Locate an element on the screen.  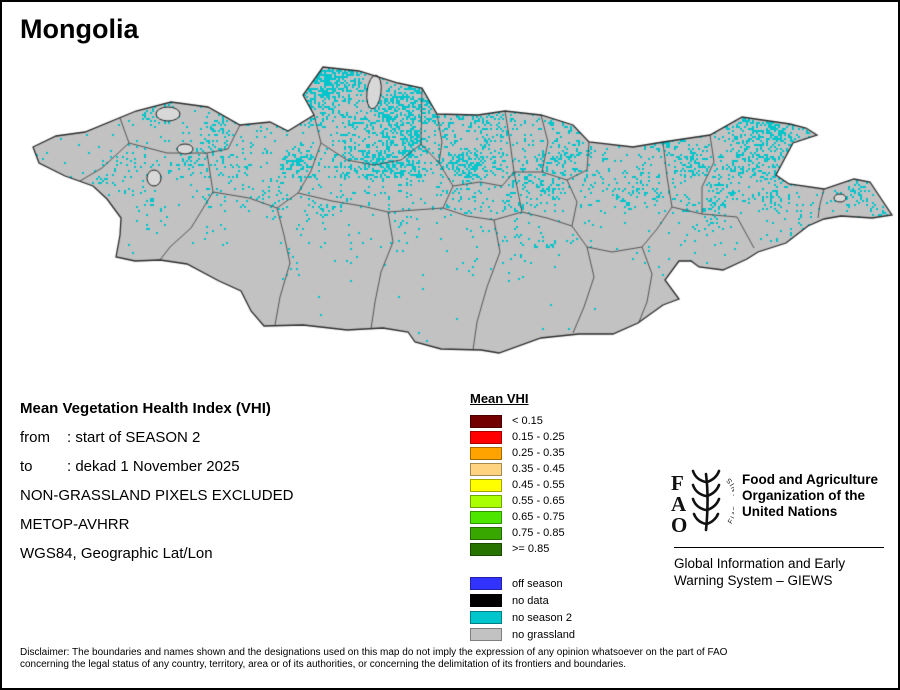
legend-special-row: off season is located at coordinates (522, 583).